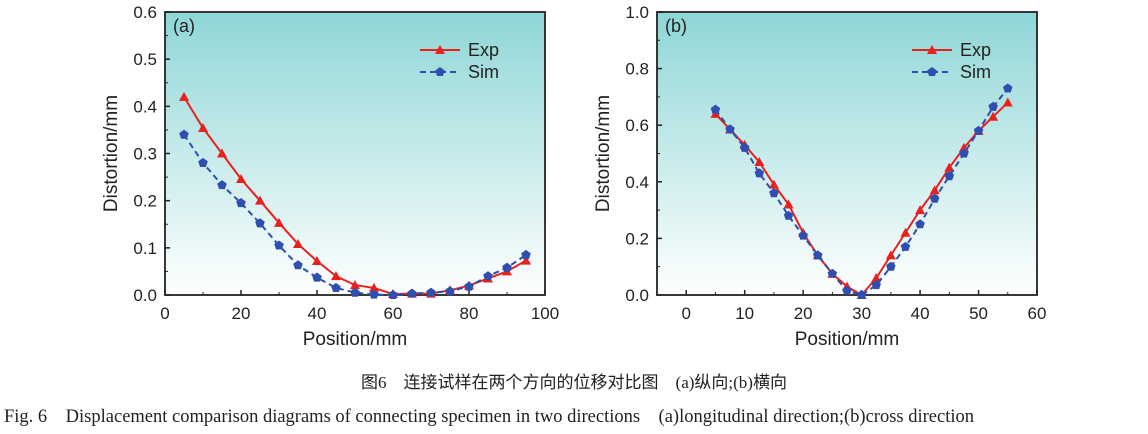  What do you see at coordinates (355, 339) in the screenshot?
I see `x-axis-label: Position/mm` at bounding box center [355, 339].